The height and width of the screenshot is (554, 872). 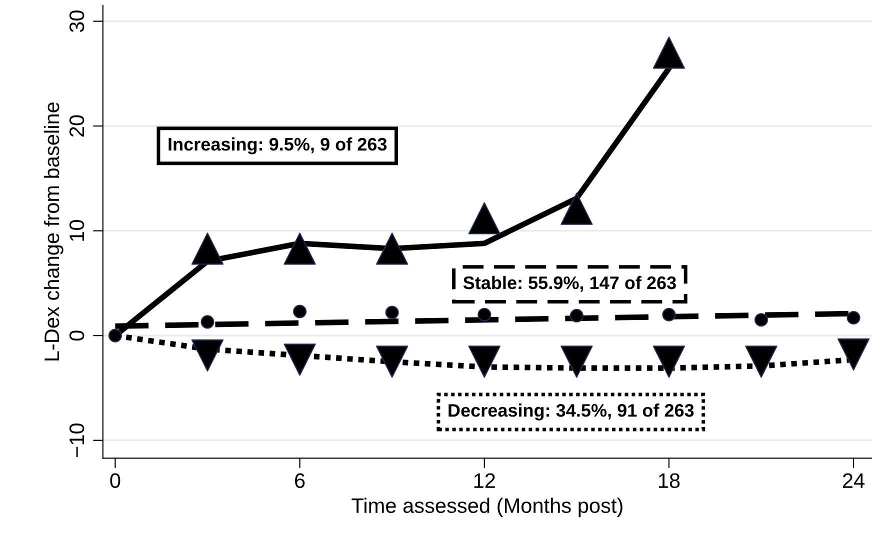 What do you see at coordinates (76, 440) in the screenshot?
I see `y-tick-label: −10` at bounding box center [76, 440].